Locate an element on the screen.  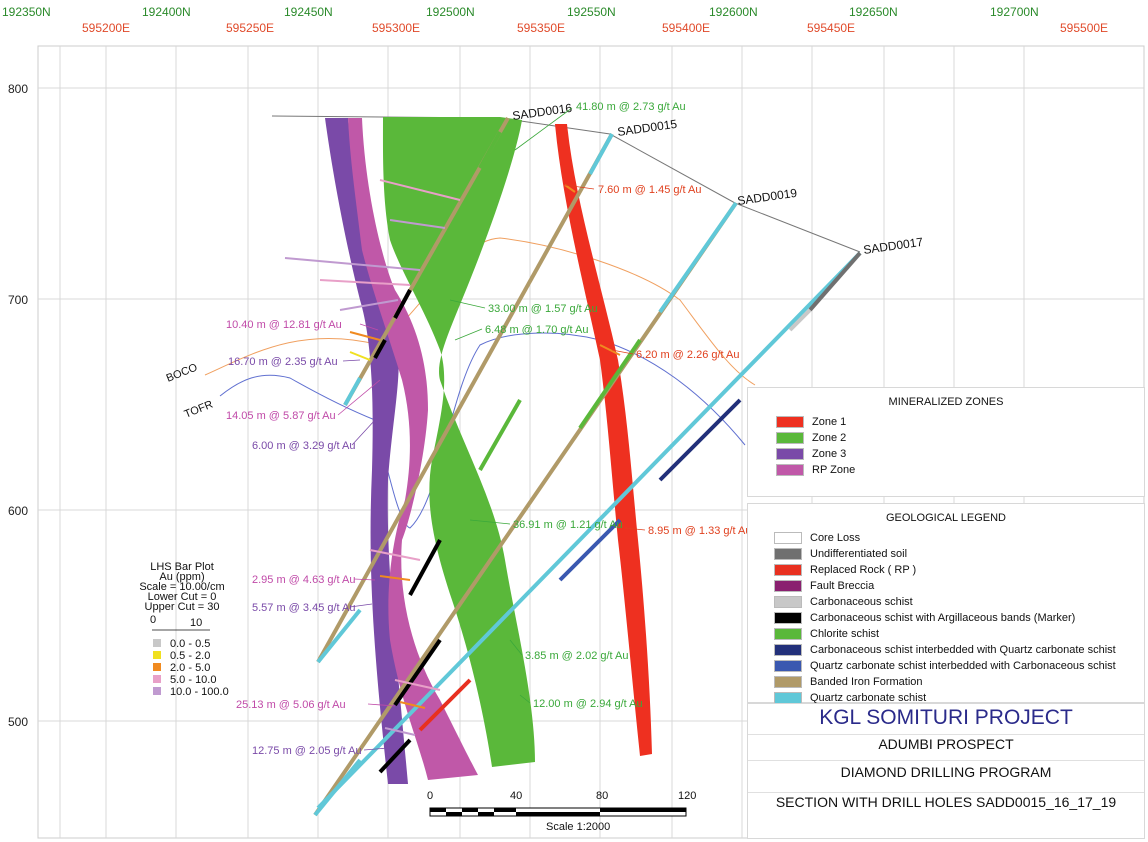
intercept-label: 6.48 m @ 1.70 g/t Au is located at coordinates (537, 330).